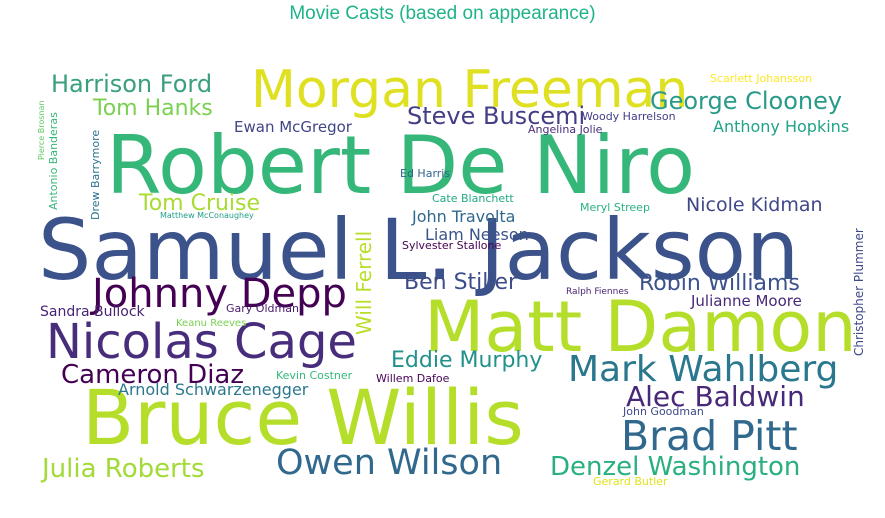 This screenshot has width=885, height=518. Describe the element at coordinates (207, 215) in the screenshot. I see `word: Matthew McConaughey` at that location.